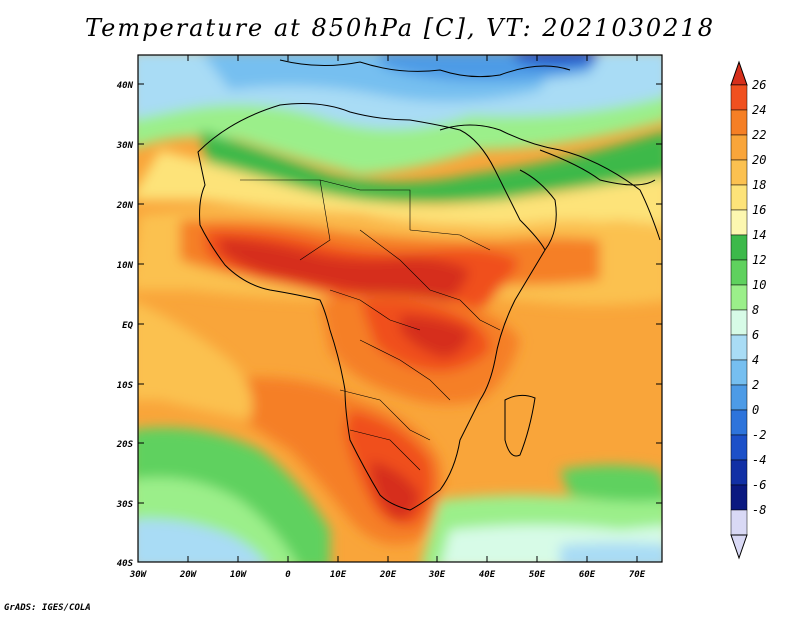  Describe the element at coordinates (125, 386) in the screenshot. I see `lat-label: 10S` at that location.